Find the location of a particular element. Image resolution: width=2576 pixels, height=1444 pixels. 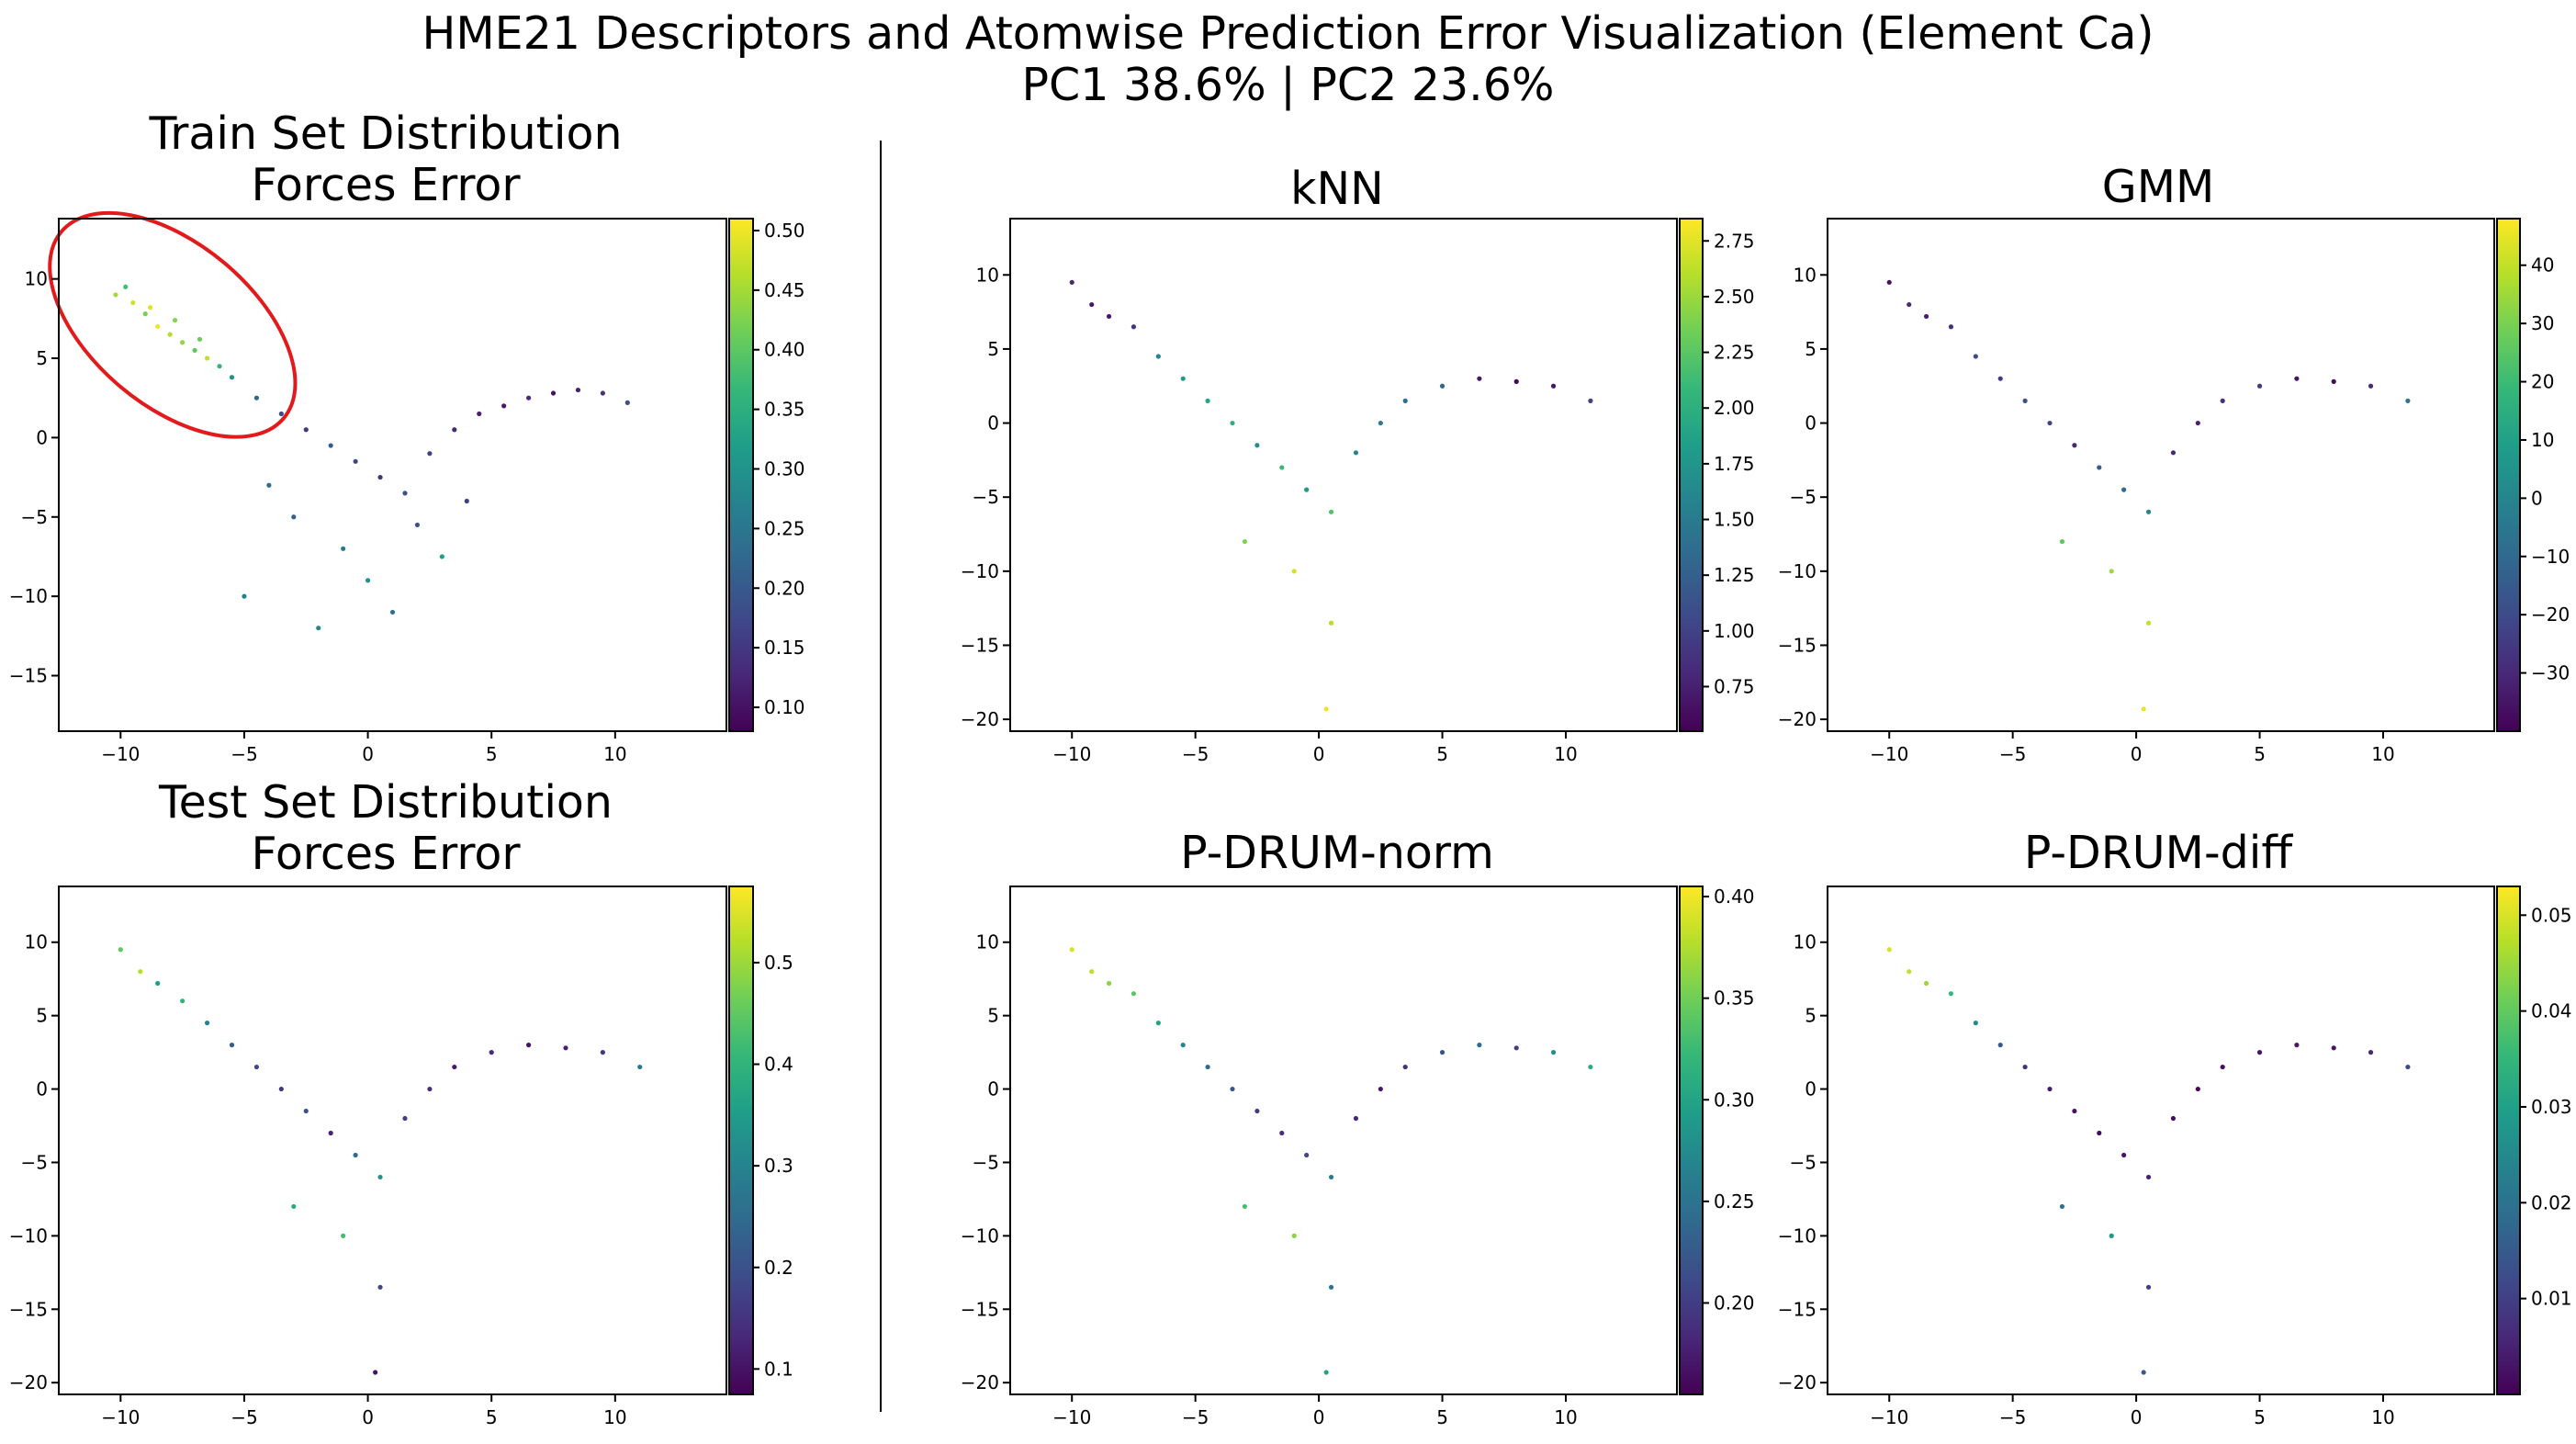

y-tick-label: −20 is located at coordinates (1797, 1382).